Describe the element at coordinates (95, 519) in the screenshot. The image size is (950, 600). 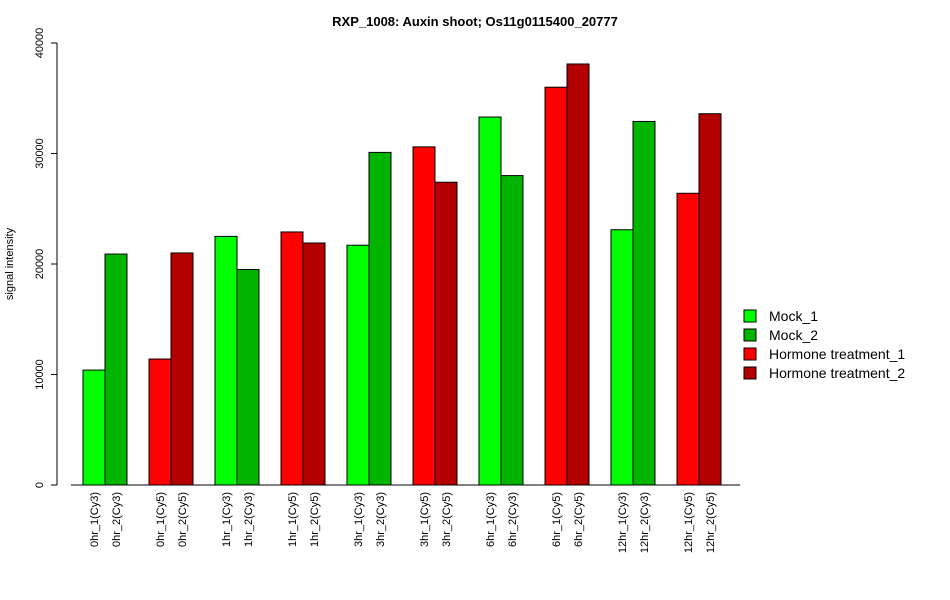
I see `x-tick-label: 0hr_1(Cy3)` at that location.